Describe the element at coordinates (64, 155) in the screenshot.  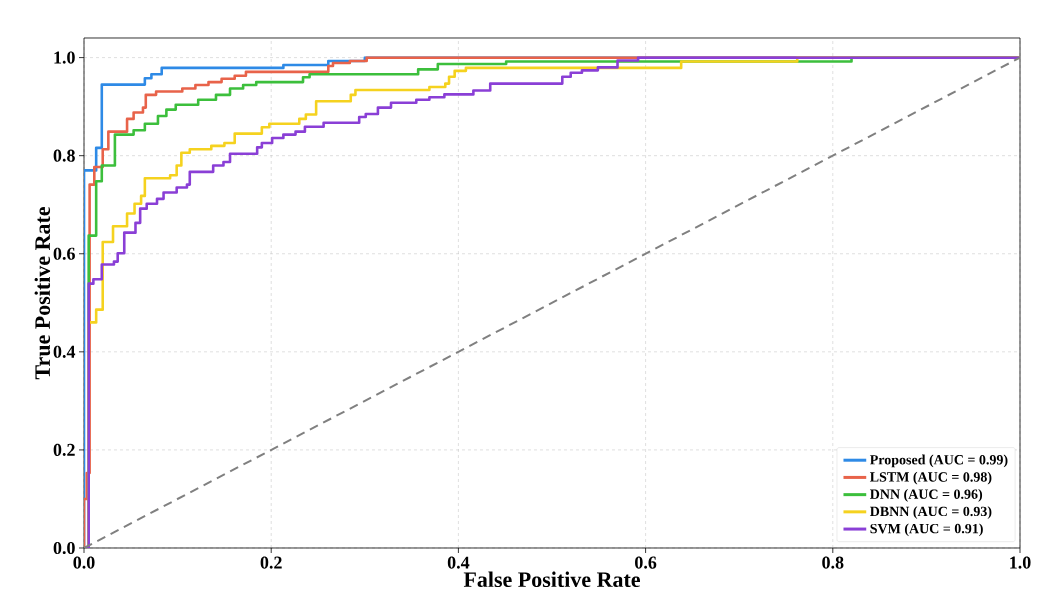
I see `y-tick-label: 0.8` at that location.